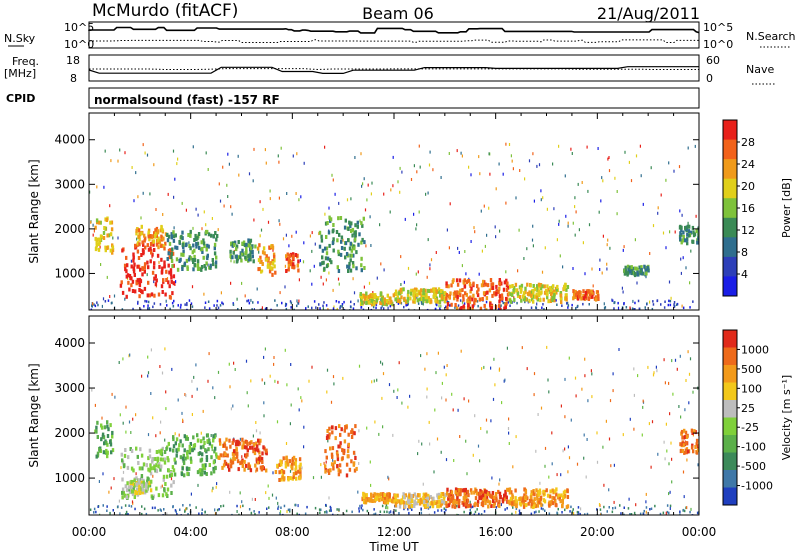 The height and width of the screenshot is (554, 800). I want to click on noise-panel-frame, so click(394, 35).